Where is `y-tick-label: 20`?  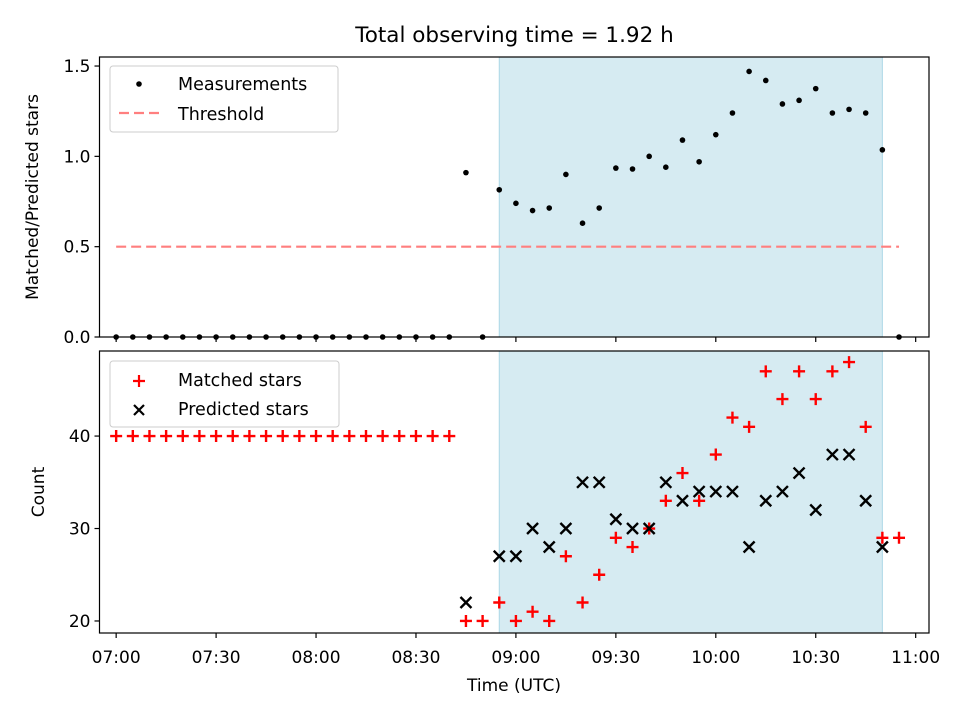 y-tick-label: 20 is located at coordinates (80, 622).